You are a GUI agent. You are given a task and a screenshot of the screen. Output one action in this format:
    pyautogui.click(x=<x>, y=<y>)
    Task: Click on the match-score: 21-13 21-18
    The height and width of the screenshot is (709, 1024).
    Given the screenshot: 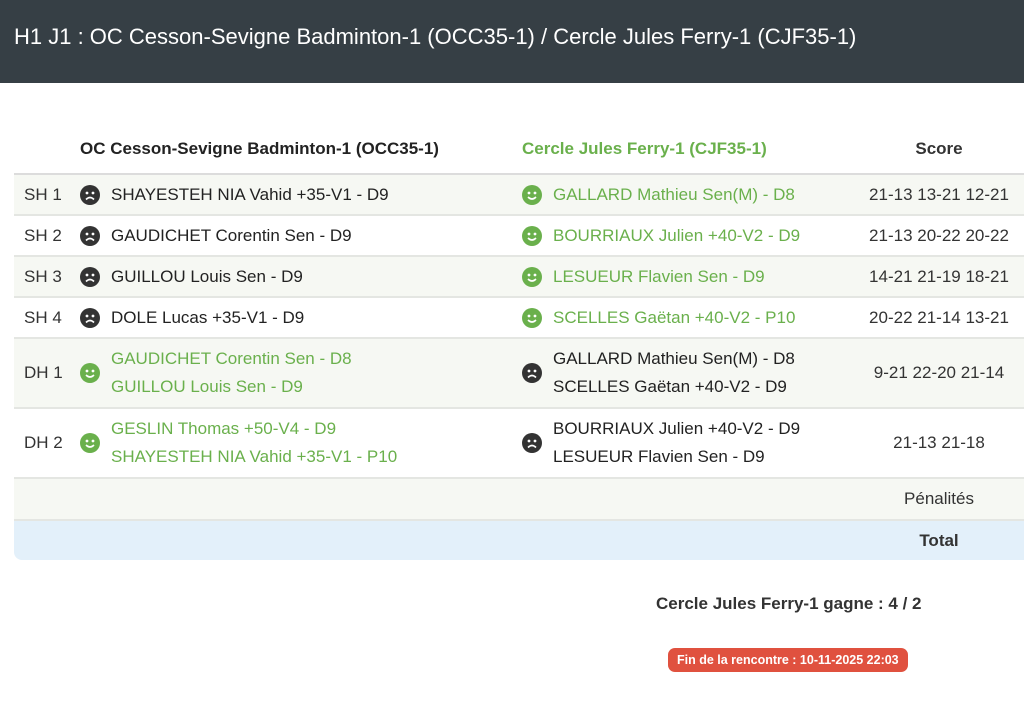 What is the action you would take?
    pyautogui.click(x=939, y=442)
    